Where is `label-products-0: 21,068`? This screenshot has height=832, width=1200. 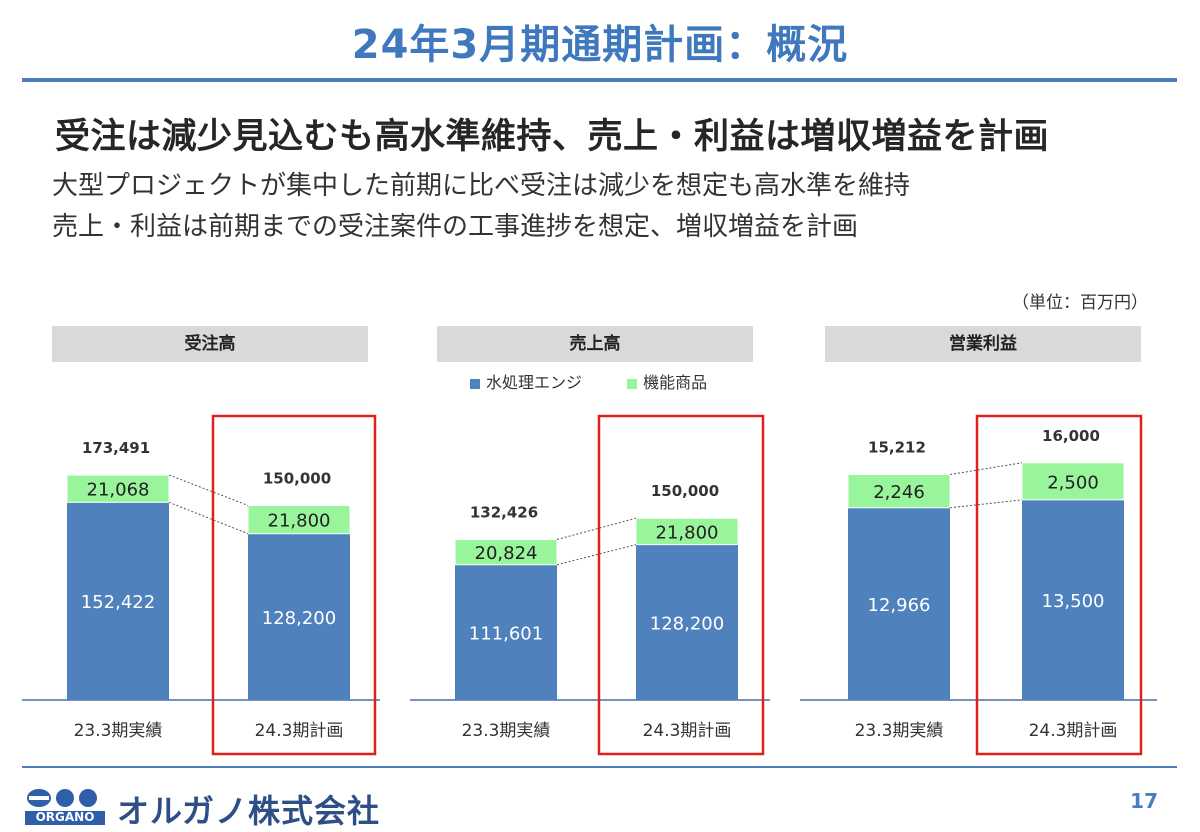
label-products-0: 21,068 is located at coordinates (118, 490).